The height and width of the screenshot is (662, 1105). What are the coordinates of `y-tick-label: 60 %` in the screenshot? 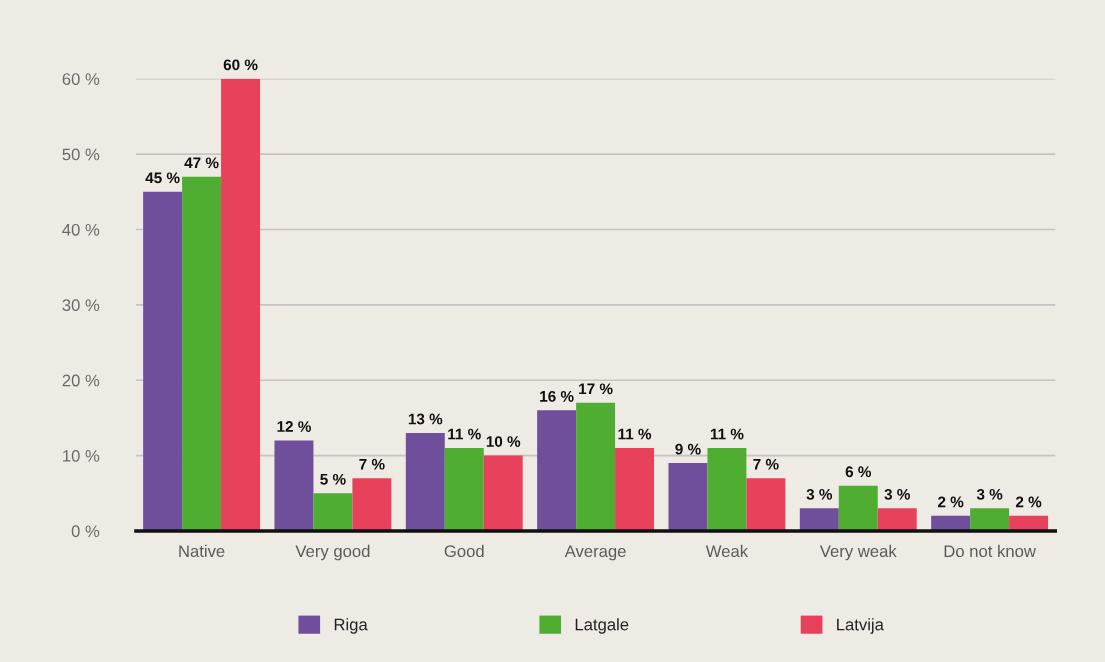 It's located at (81, 79).